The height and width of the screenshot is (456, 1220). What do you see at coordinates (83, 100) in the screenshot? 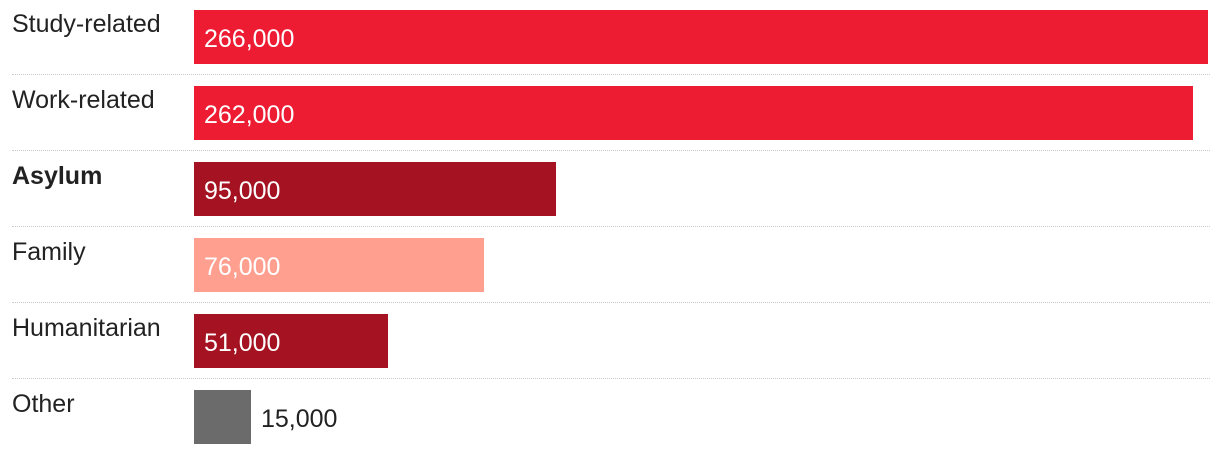
I see `category-label: Work-related` at bounding box center [83, 100].